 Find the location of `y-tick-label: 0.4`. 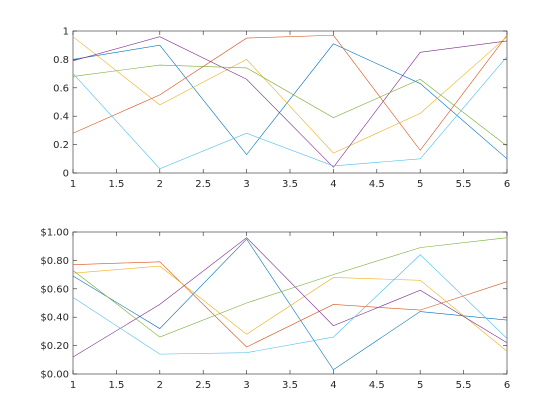

y-tick-label: 0.4 is located at coordinates (61, 117).